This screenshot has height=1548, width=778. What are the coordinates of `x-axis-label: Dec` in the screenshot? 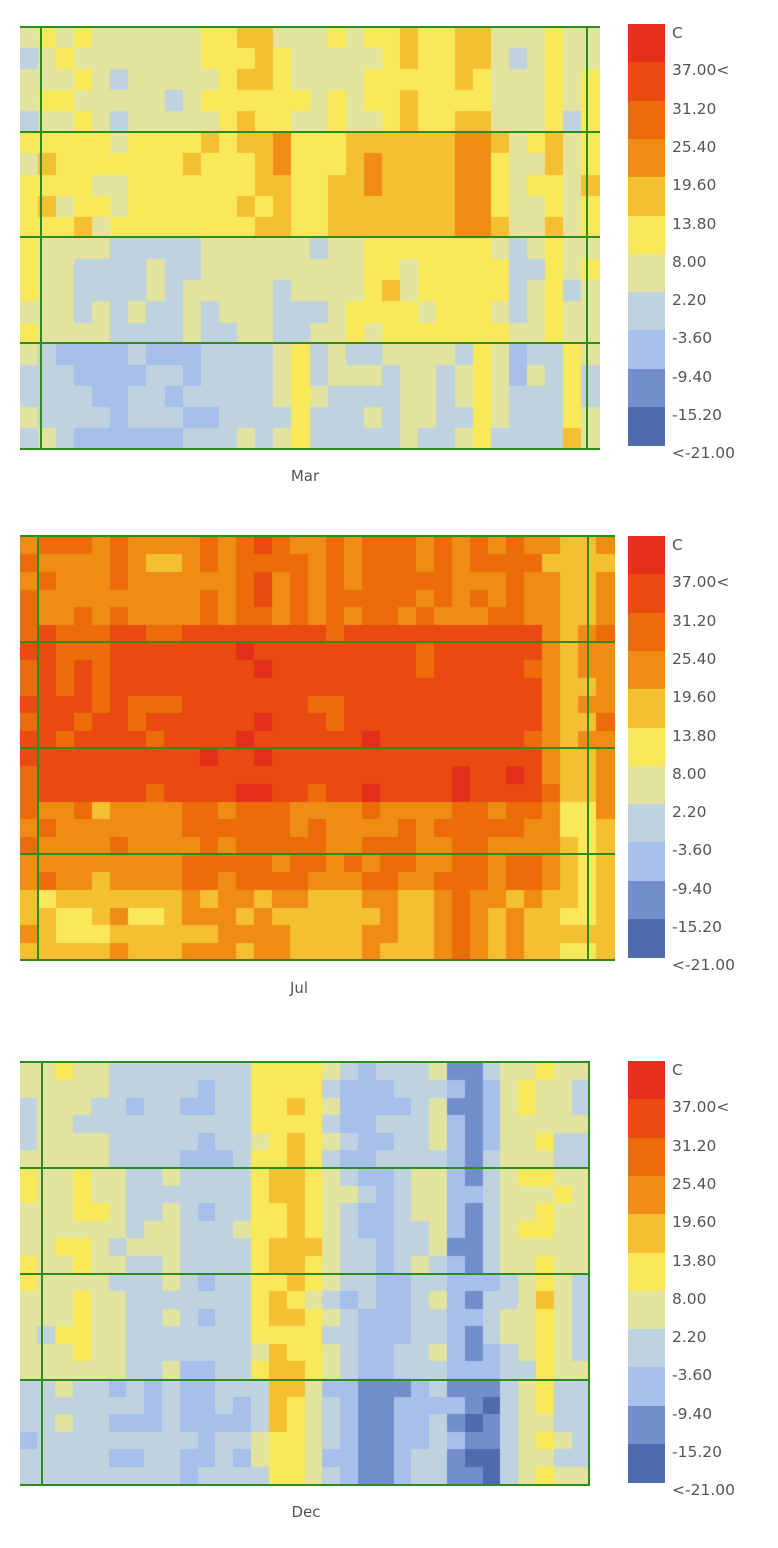 It's located at (306, 1512).